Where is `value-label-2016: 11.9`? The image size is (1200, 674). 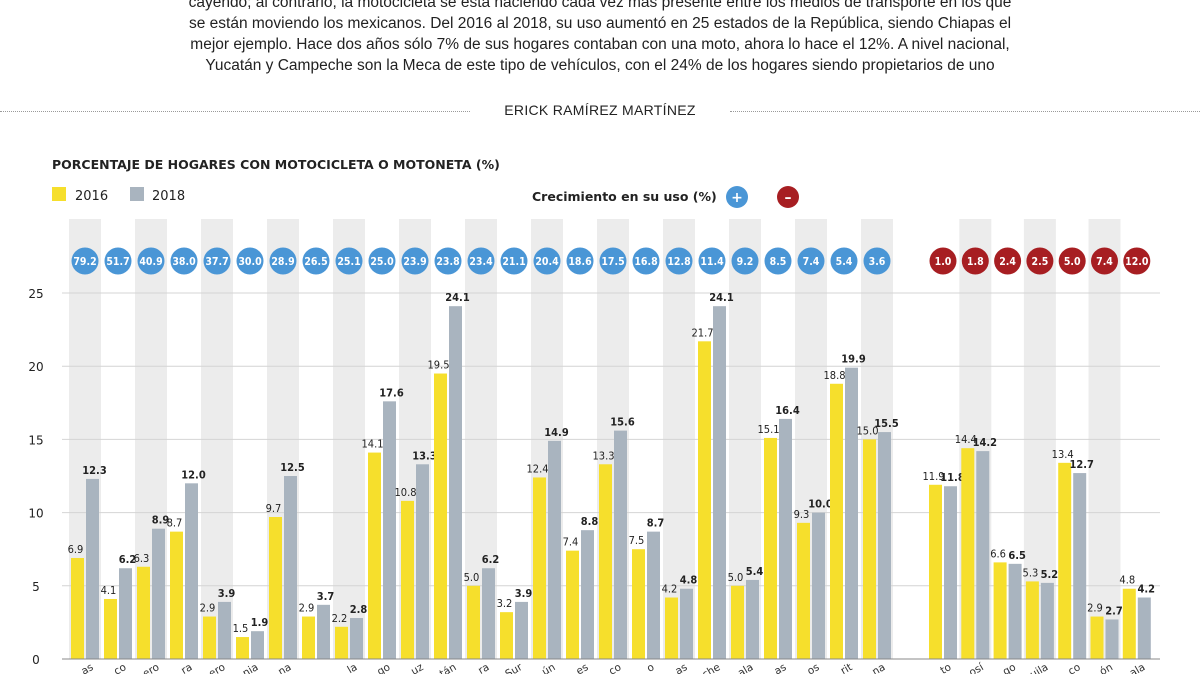
value-label-2016: 11.9 is located at coordinates (933, 476).